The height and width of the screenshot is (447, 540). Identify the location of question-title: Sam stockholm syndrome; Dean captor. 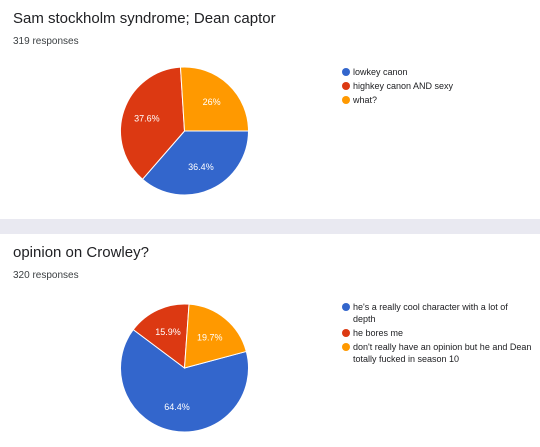
(144, 18).